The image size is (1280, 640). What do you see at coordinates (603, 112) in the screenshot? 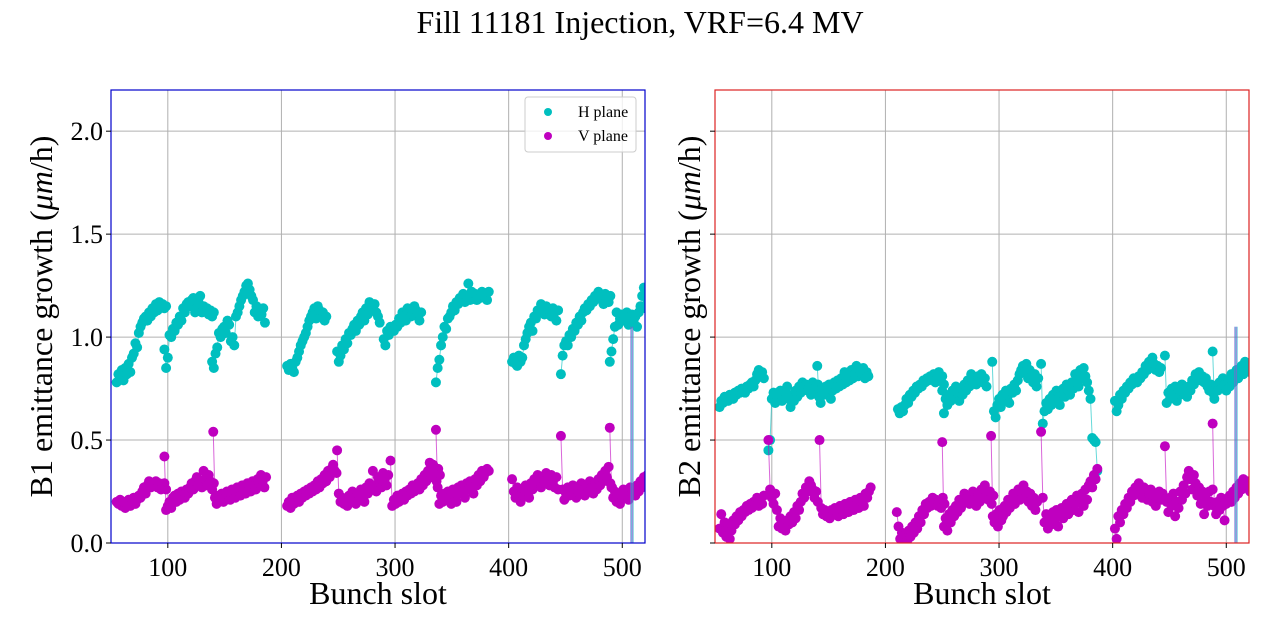
I see `legend-label: H plane` at bounding box center [603, 112].